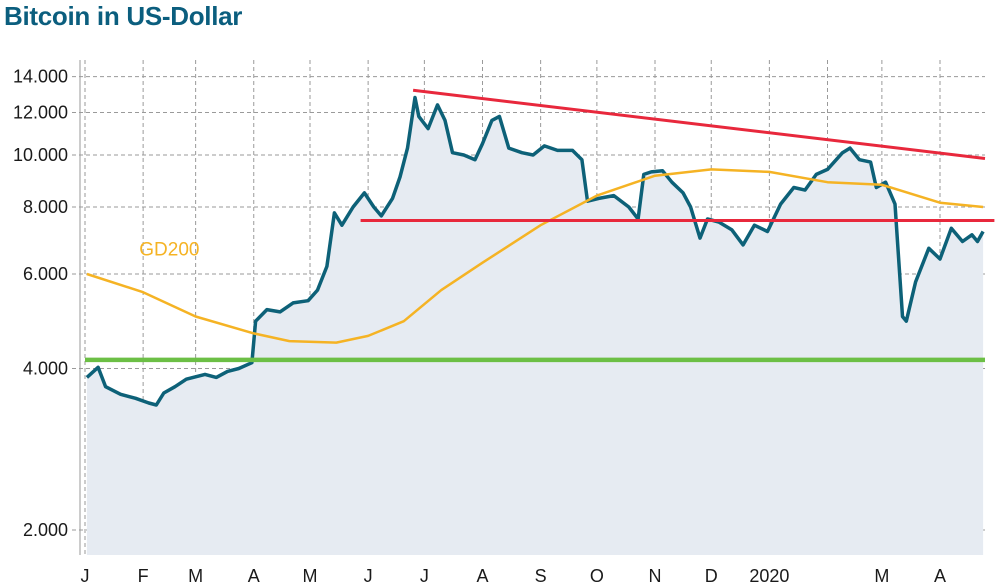 Image resolution: width=1000 pixels, height=587 pixels. I want to click on y-tick-label: 2.000, so click(45, 530).